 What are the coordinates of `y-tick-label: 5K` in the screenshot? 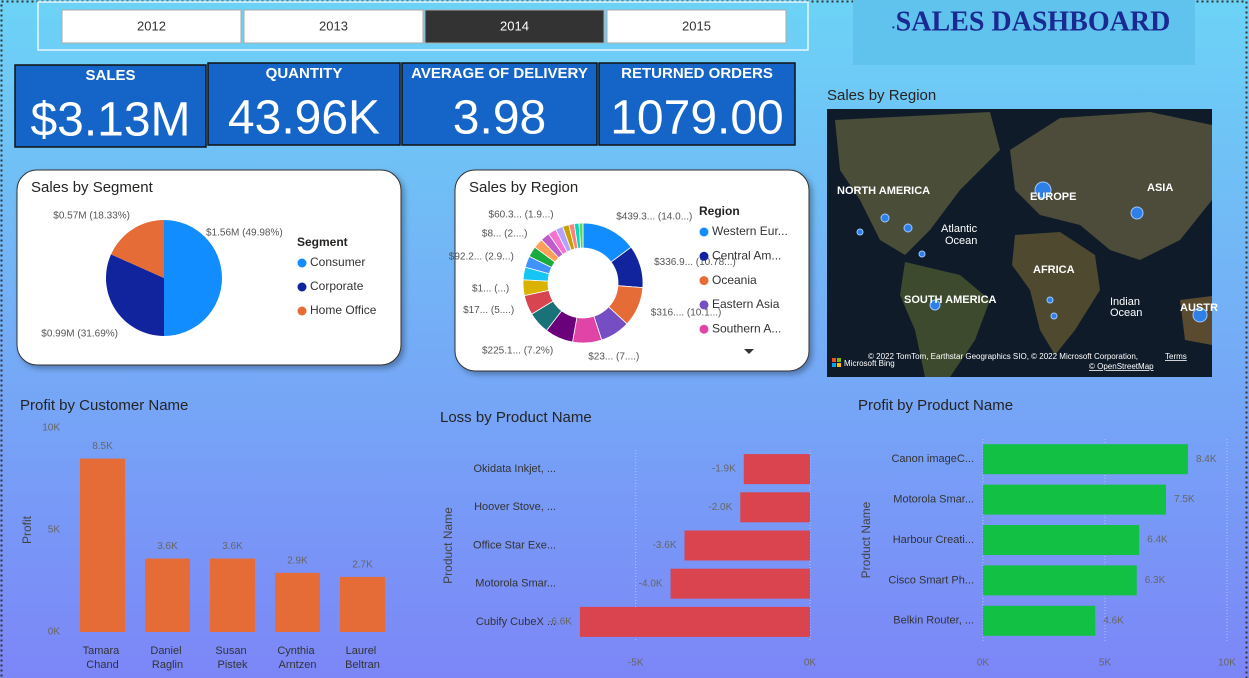 It's located at (54, 530).